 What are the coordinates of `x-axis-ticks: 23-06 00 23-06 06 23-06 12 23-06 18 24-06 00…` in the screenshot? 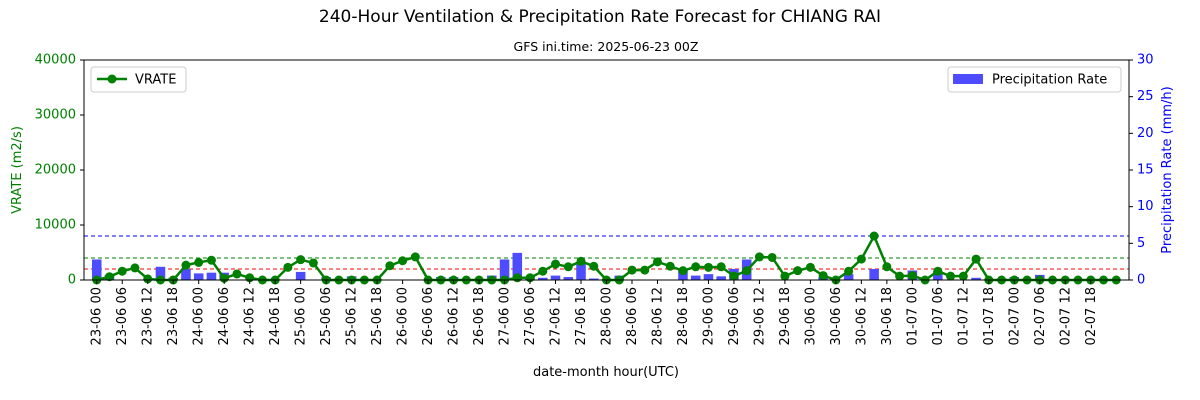 It's located at (594, 312).